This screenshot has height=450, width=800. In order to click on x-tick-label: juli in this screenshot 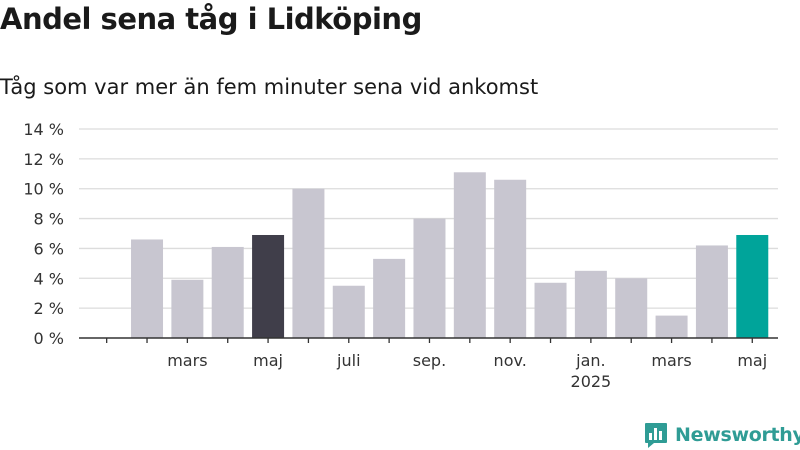, I will do `click(348, 360)`.